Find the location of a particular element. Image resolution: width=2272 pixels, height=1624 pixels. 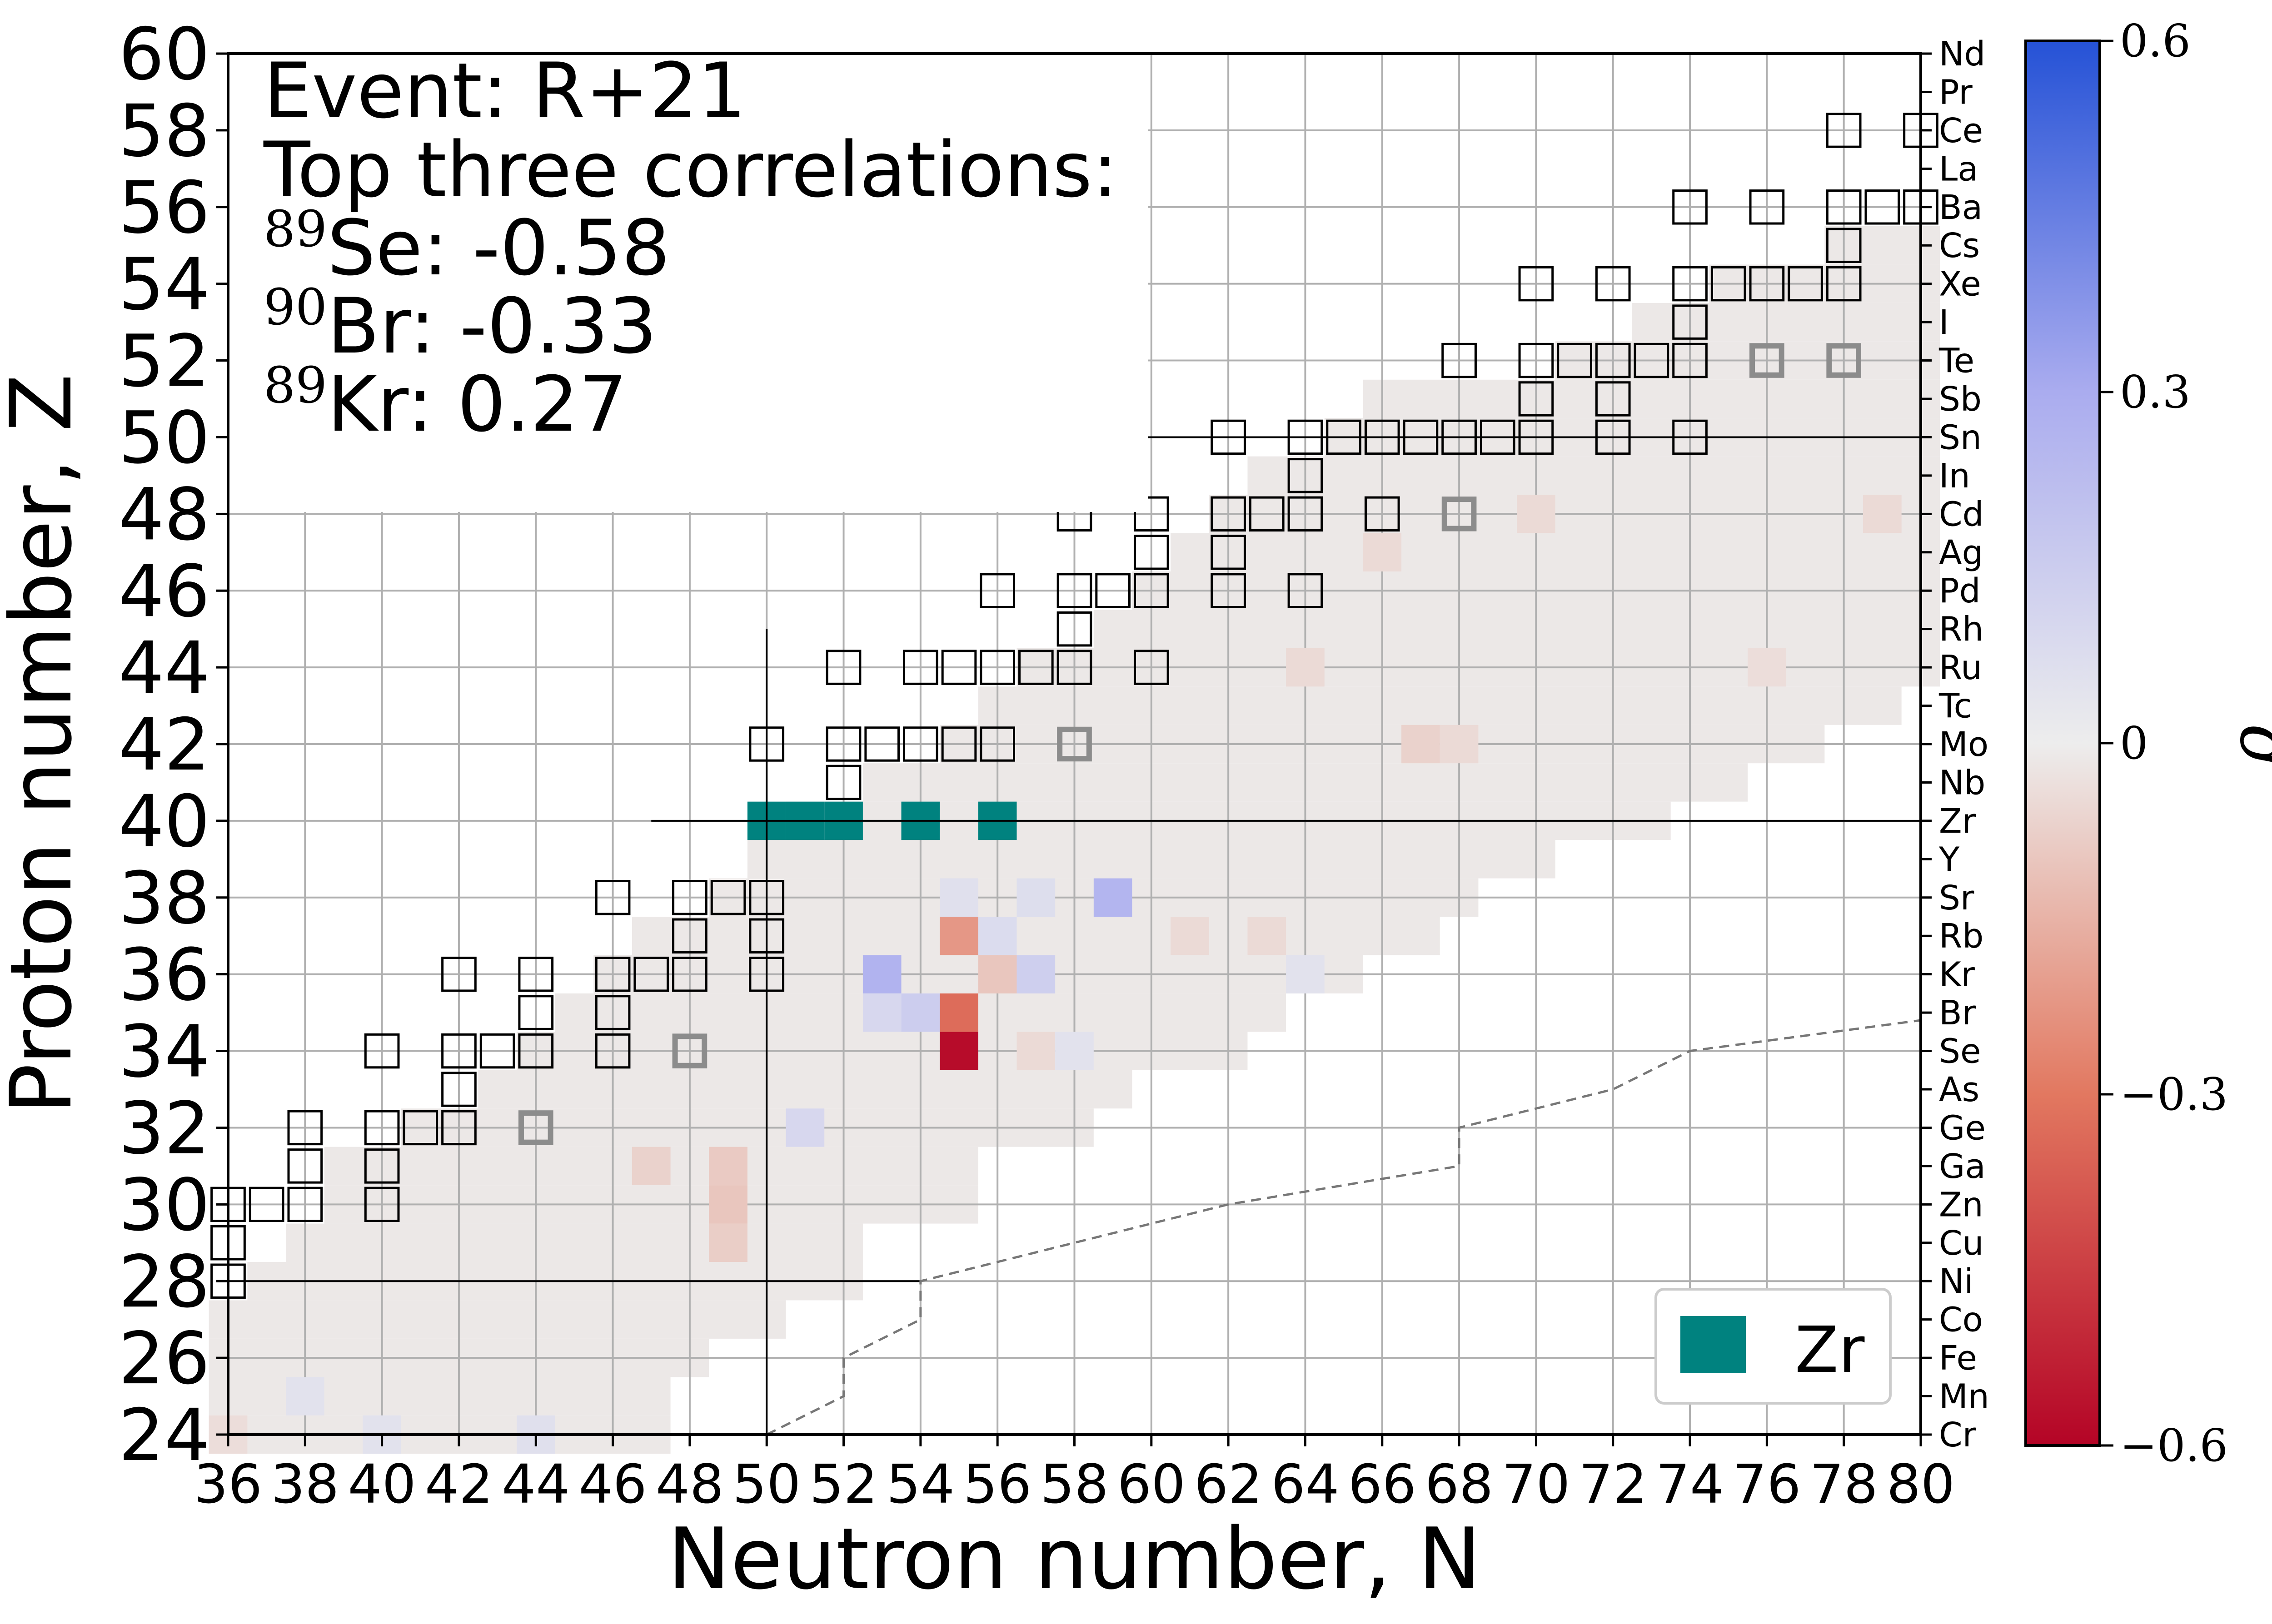

element-tick-label-Mo: Mo is located at coordinates (1963, 744).